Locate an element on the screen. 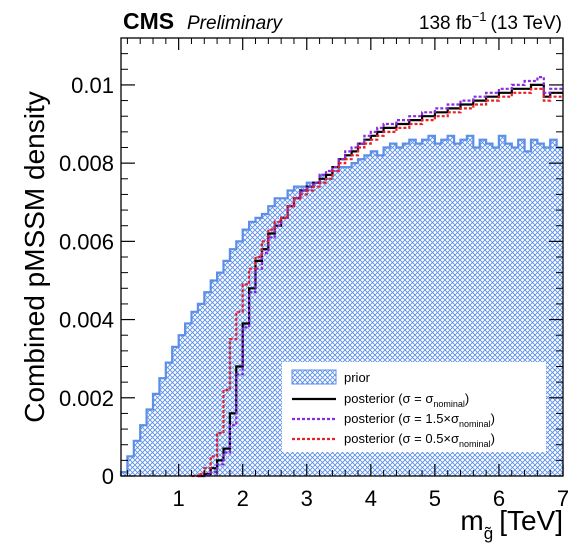 Image resolution: width=580 pixels, height=556 pixels. legend-label-posterior-nominal: posterior (σ = σnominal) is located at coordinates (406, 400).